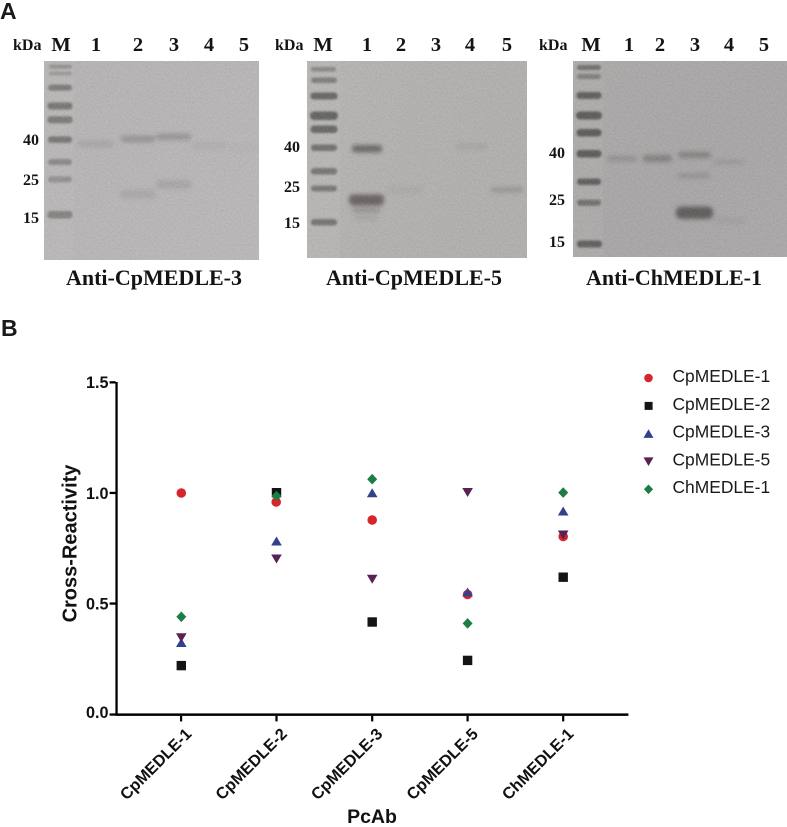  What do you see at coordinates (71, 543) in the screenshot?
I see `svg-text: Cross-Reactivity` at bounding box center [71, 543].